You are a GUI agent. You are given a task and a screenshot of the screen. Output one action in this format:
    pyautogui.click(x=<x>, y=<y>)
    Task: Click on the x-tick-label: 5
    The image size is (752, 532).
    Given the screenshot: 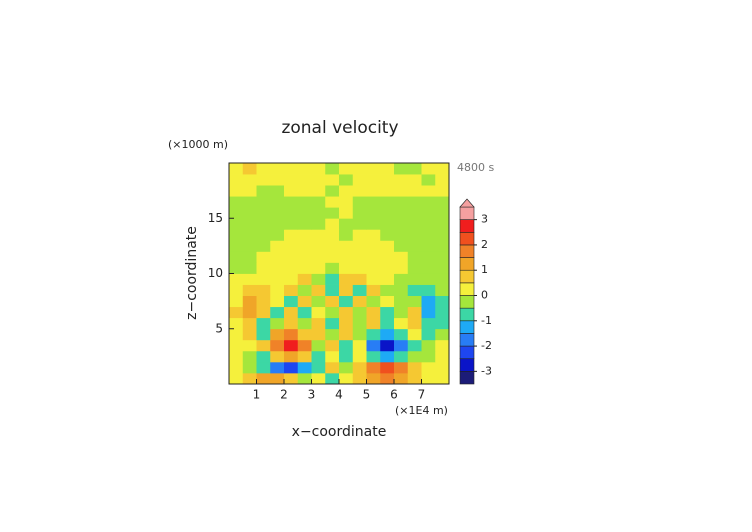 What is the action you would take?
    pyautogui.click(x=367, y=395)
    